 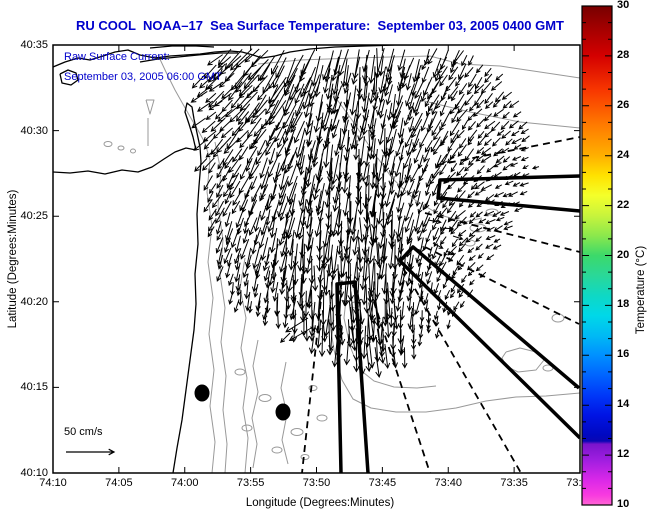 What do you see at coordinates (623, 204) in the screenshot?
I see `colorbar-tick-label: 22` at bounding box center [623, 204].